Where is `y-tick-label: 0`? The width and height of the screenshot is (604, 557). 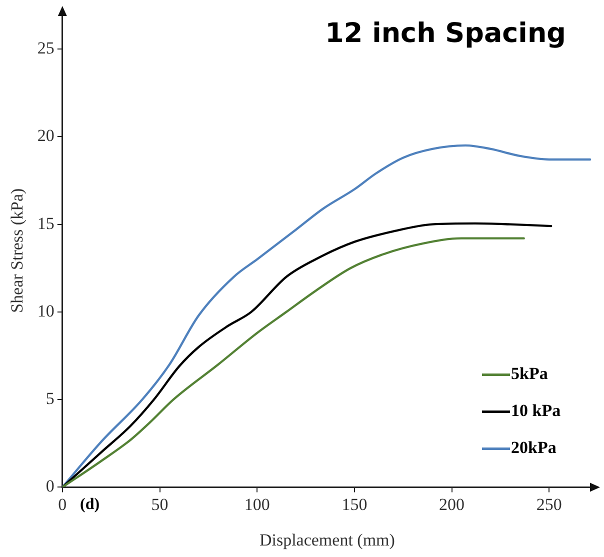
y-tick-label: 0 is located at coordinates (50, 486).